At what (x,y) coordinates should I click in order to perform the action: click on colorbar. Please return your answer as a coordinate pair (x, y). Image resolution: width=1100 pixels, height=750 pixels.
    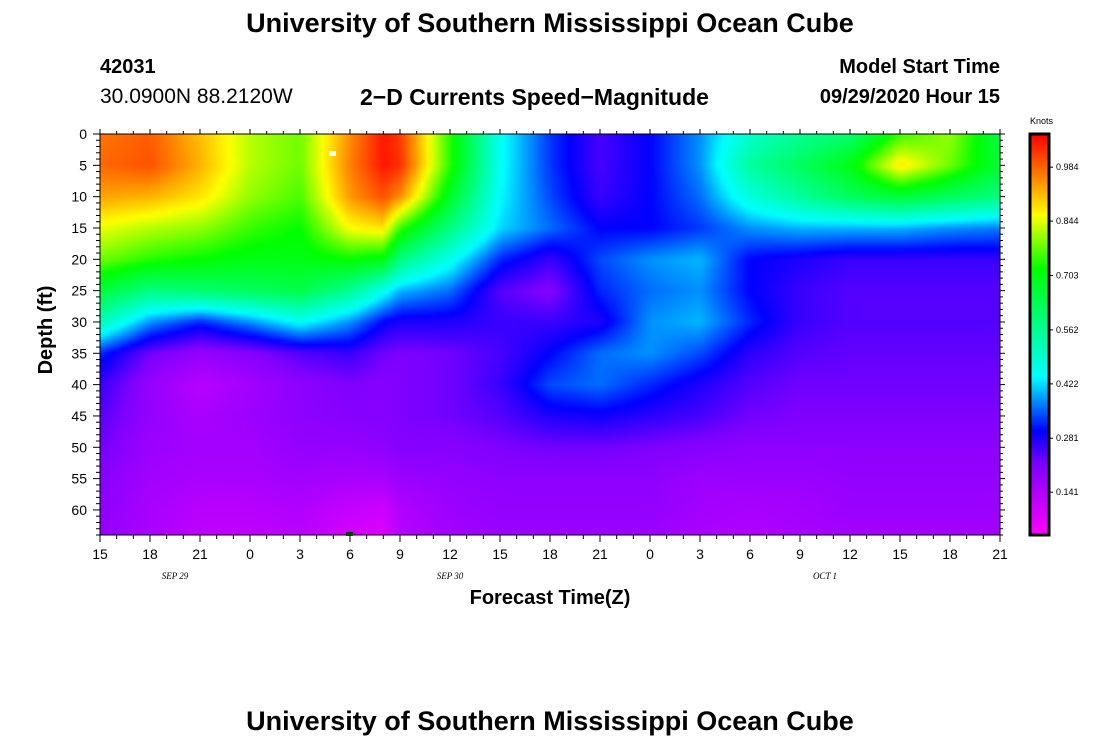
    Looking at the image, I should click on (1039, 334).